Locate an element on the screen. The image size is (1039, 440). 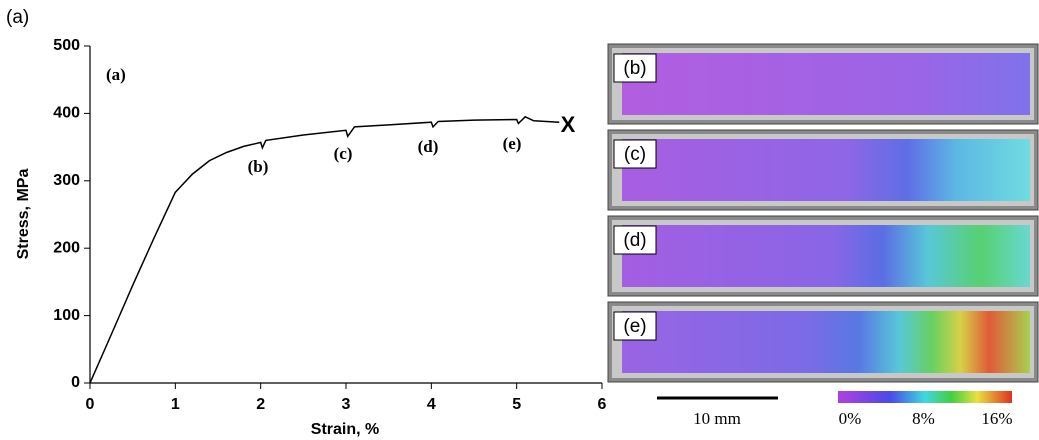
panel-label: (d) is located at coordinates (634, 240).